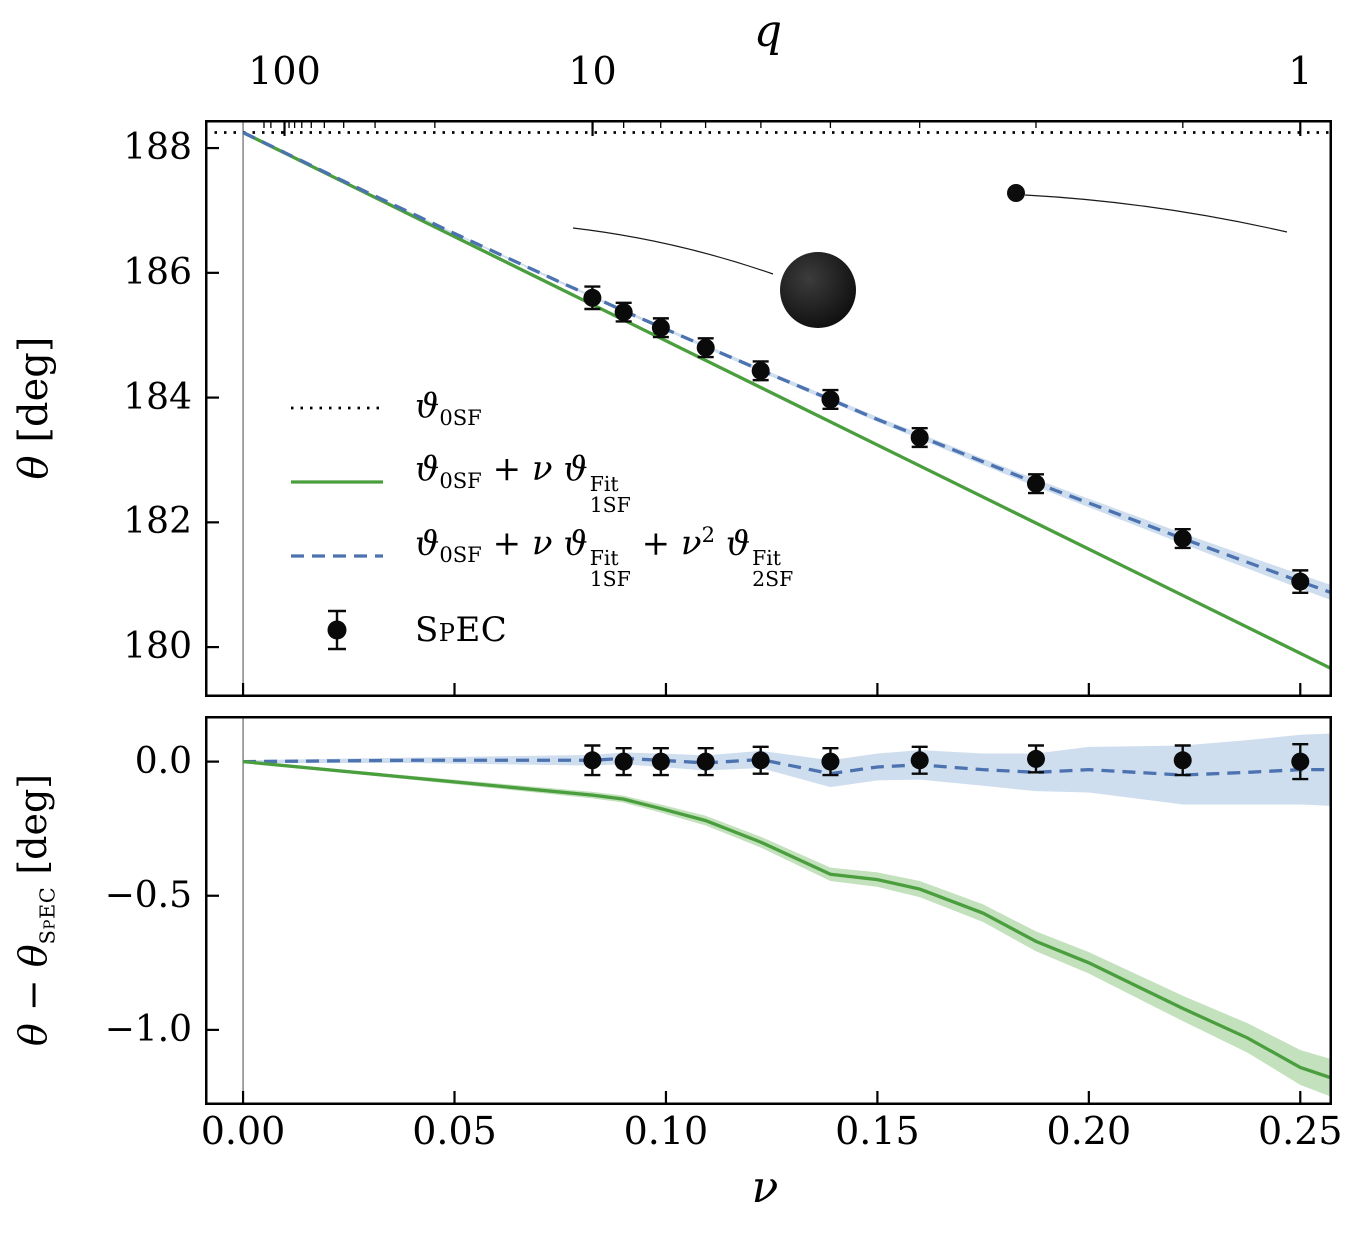  What do you see at coordinates (454, 1131) in the screenshot?
I see `x-tick-label: 0.05` at bounding box center [454, 1131].